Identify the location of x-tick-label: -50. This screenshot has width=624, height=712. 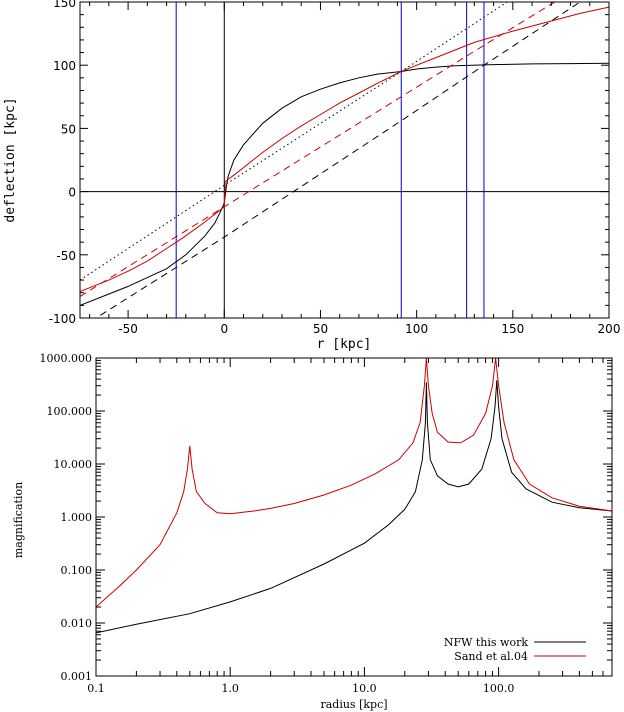
(128, 329).